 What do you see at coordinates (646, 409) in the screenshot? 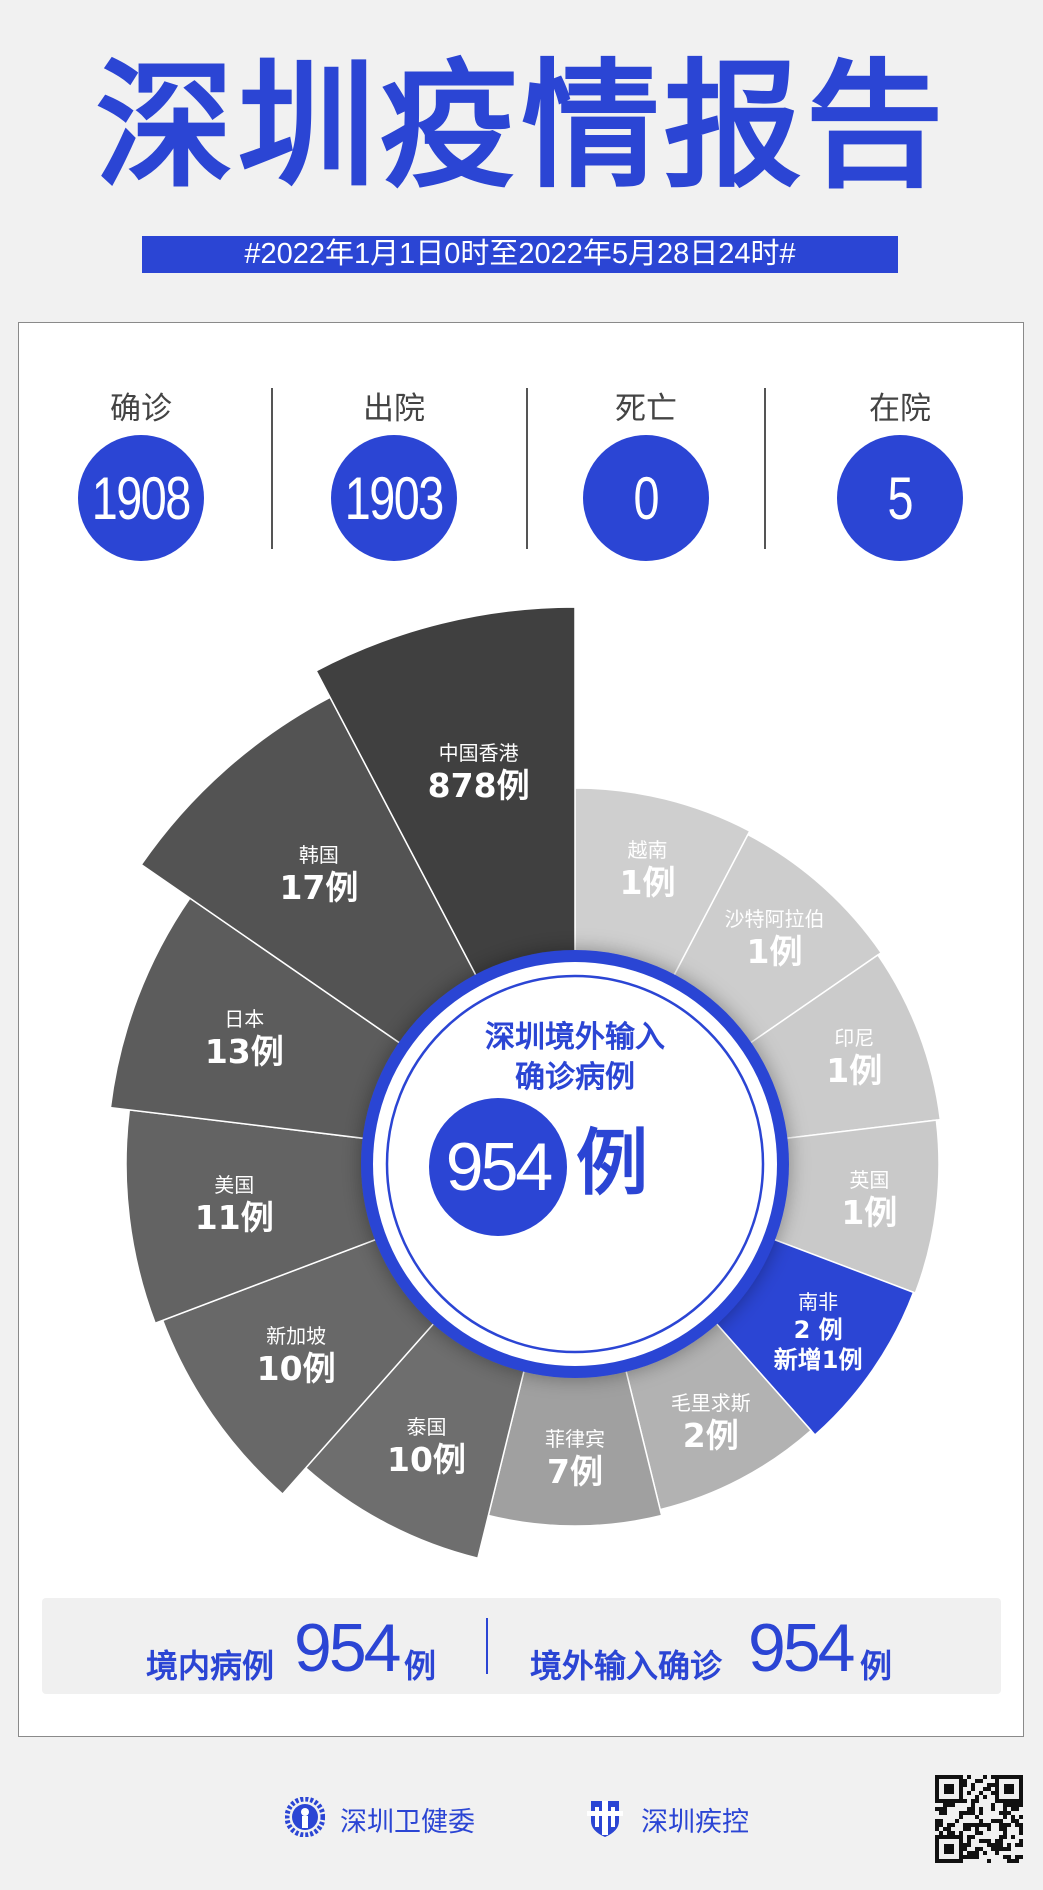
I see `stat-label-deaths: 死亡` at bounding box center [646, 409].